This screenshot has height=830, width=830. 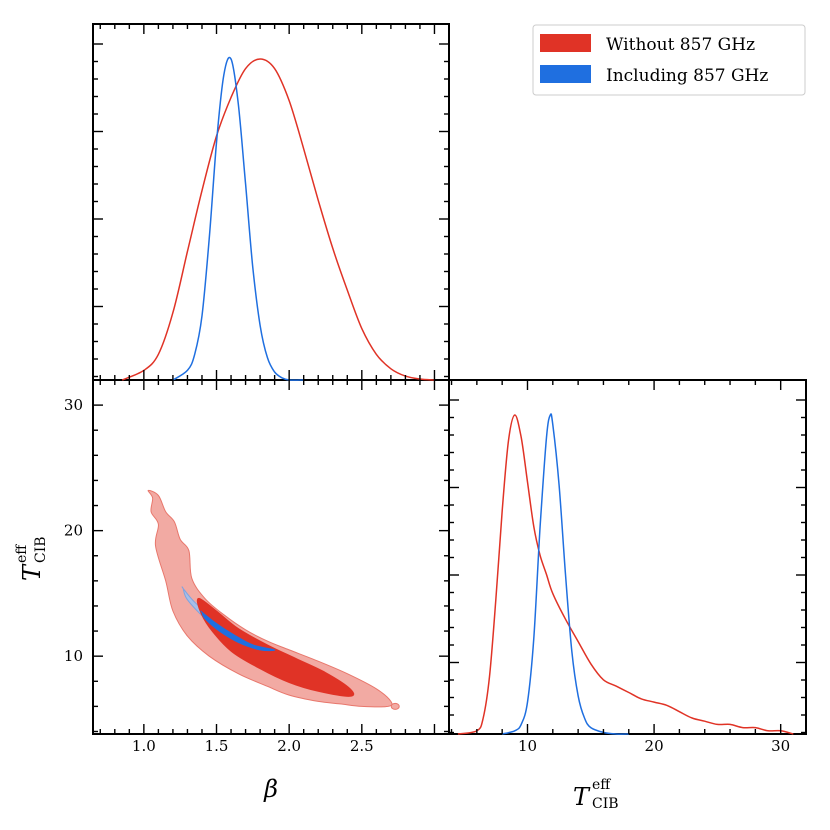 I want to click on beta-marginal-without-line, so click(x=278, y=219).